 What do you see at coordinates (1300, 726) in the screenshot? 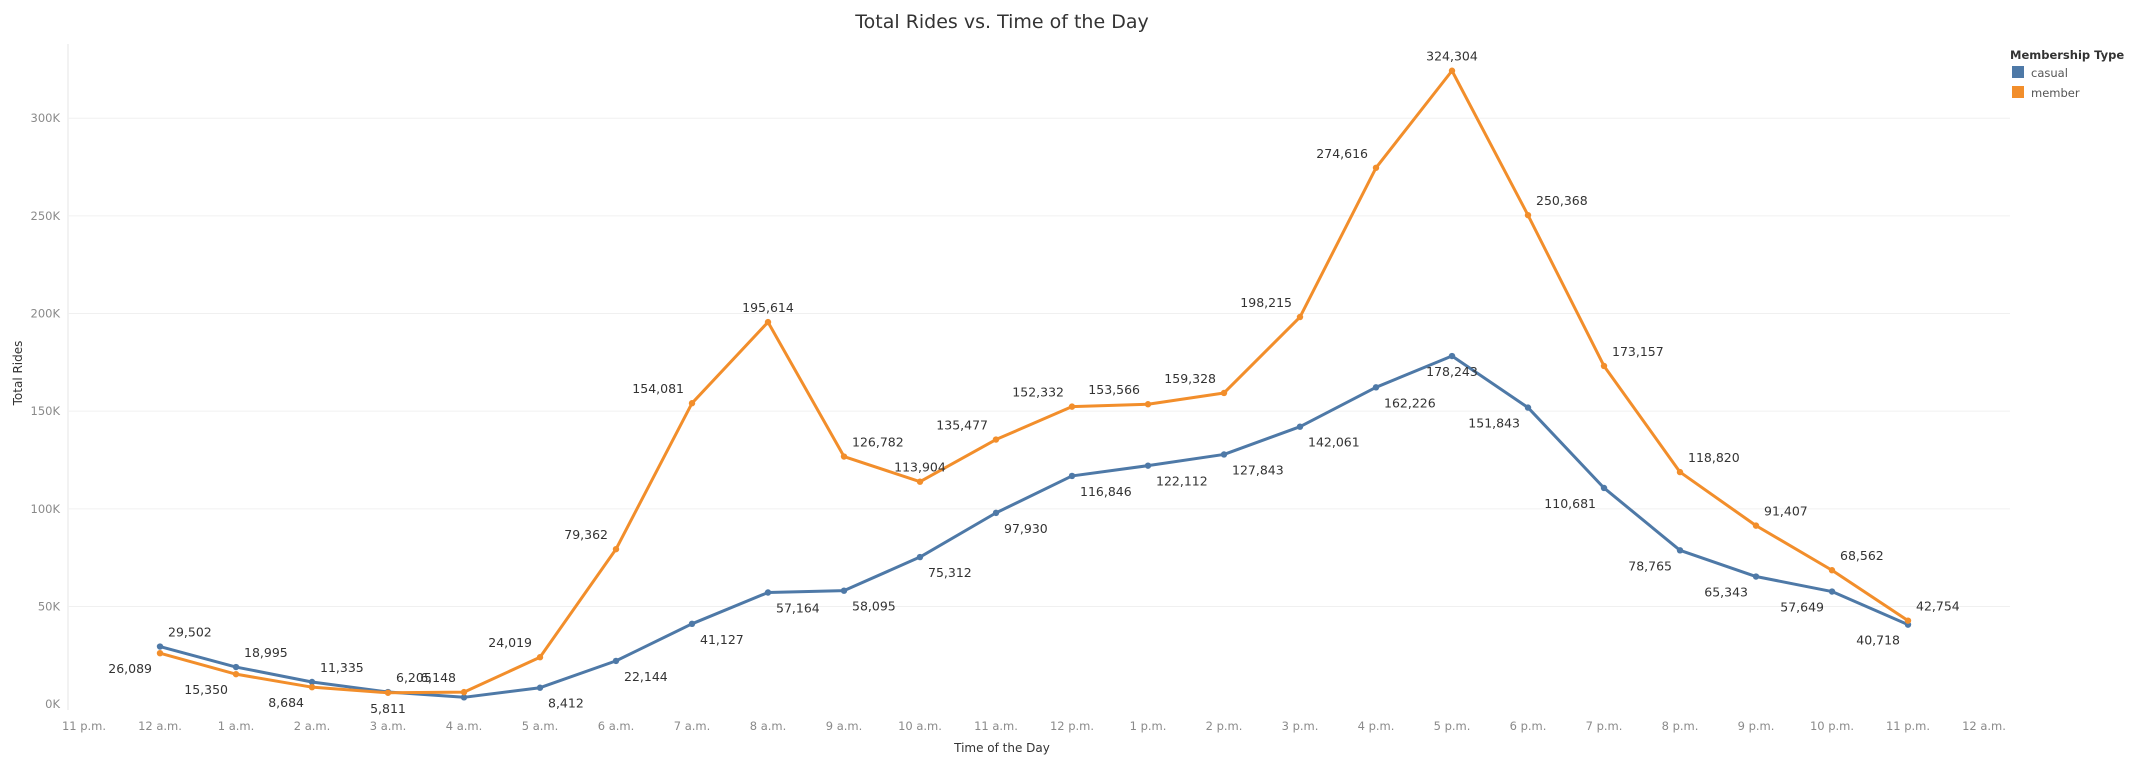
I see `x-tick-label: 3 p.m.` at bounding box center [1300, 726].